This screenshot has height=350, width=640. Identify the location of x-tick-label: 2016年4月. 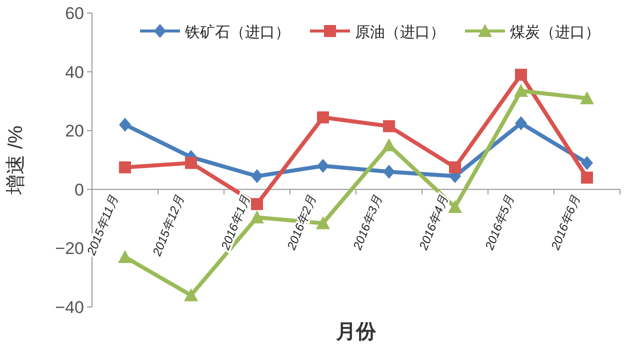
(433, 223).